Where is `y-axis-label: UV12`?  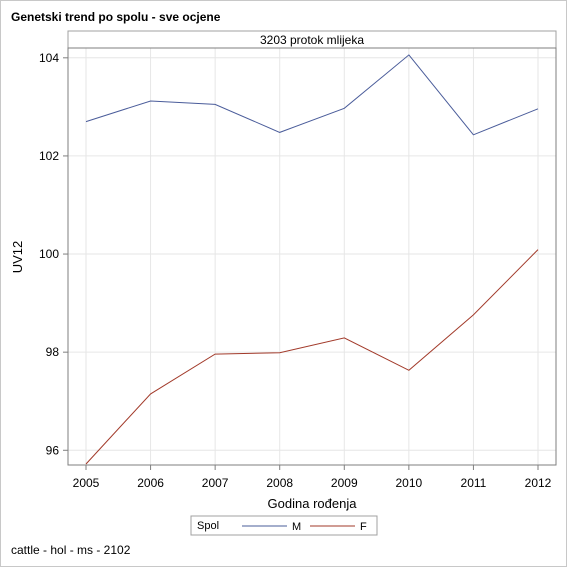
y-axis-label: UV12 is located at coordinates (17, 257).